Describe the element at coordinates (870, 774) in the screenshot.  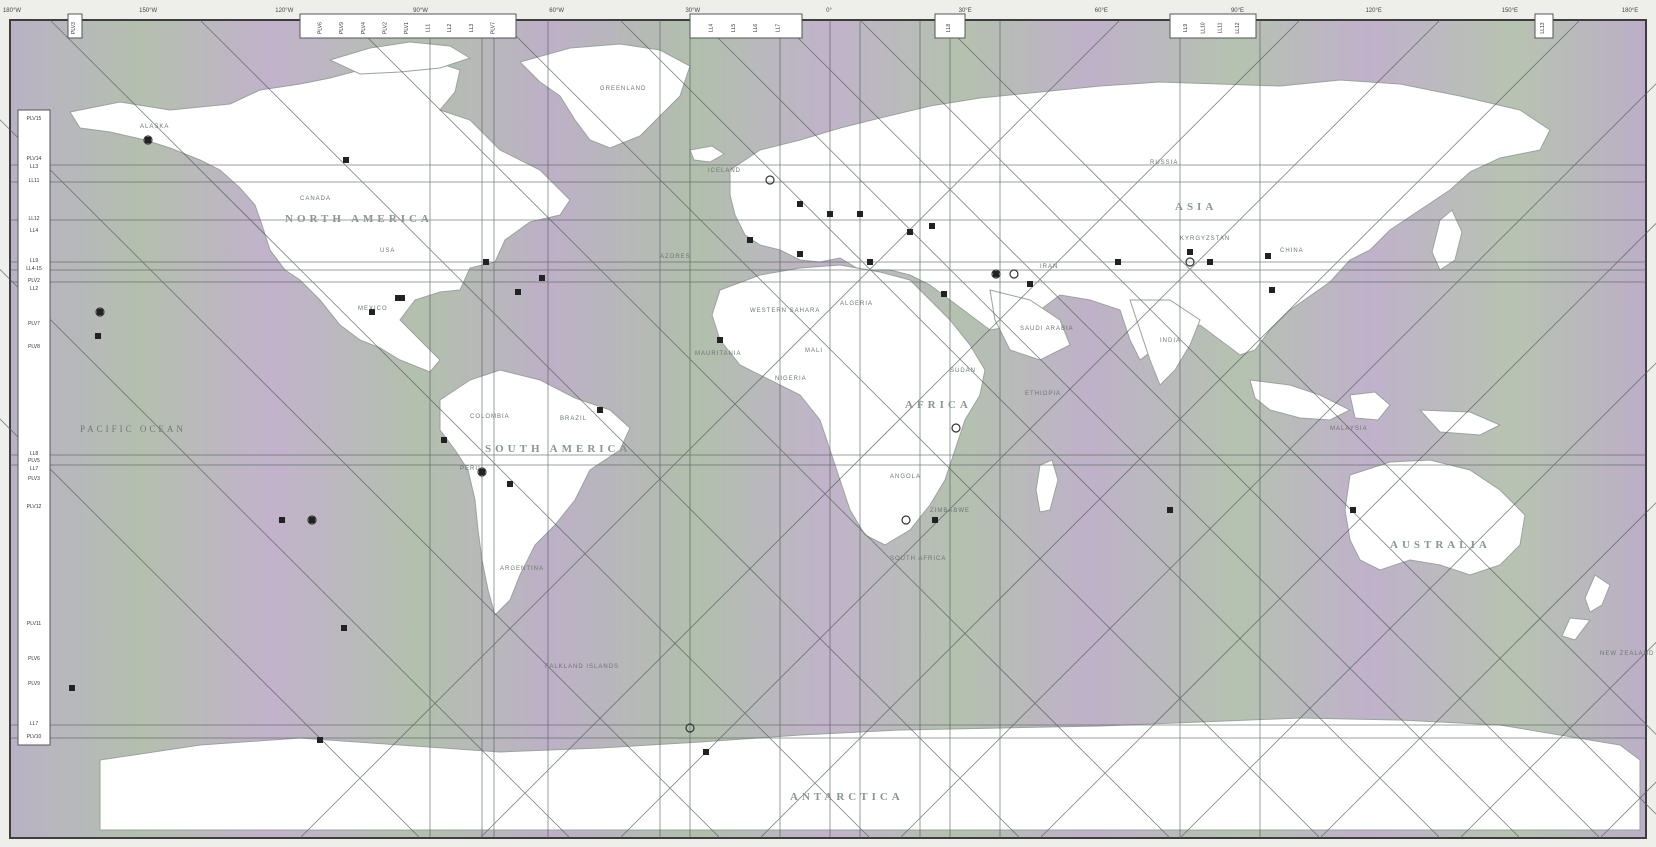
I see `antarctica-landmass` at that location.